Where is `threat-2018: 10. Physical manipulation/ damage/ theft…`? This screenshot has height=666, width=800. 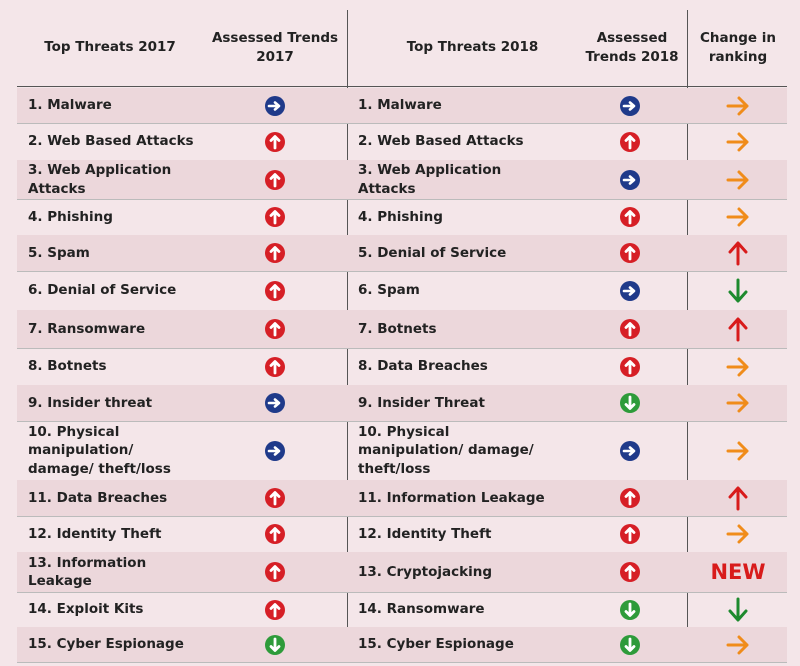 threat-2018: 10. Physical manipulation/ damage/ theft… is located at coordinates (446, 450).